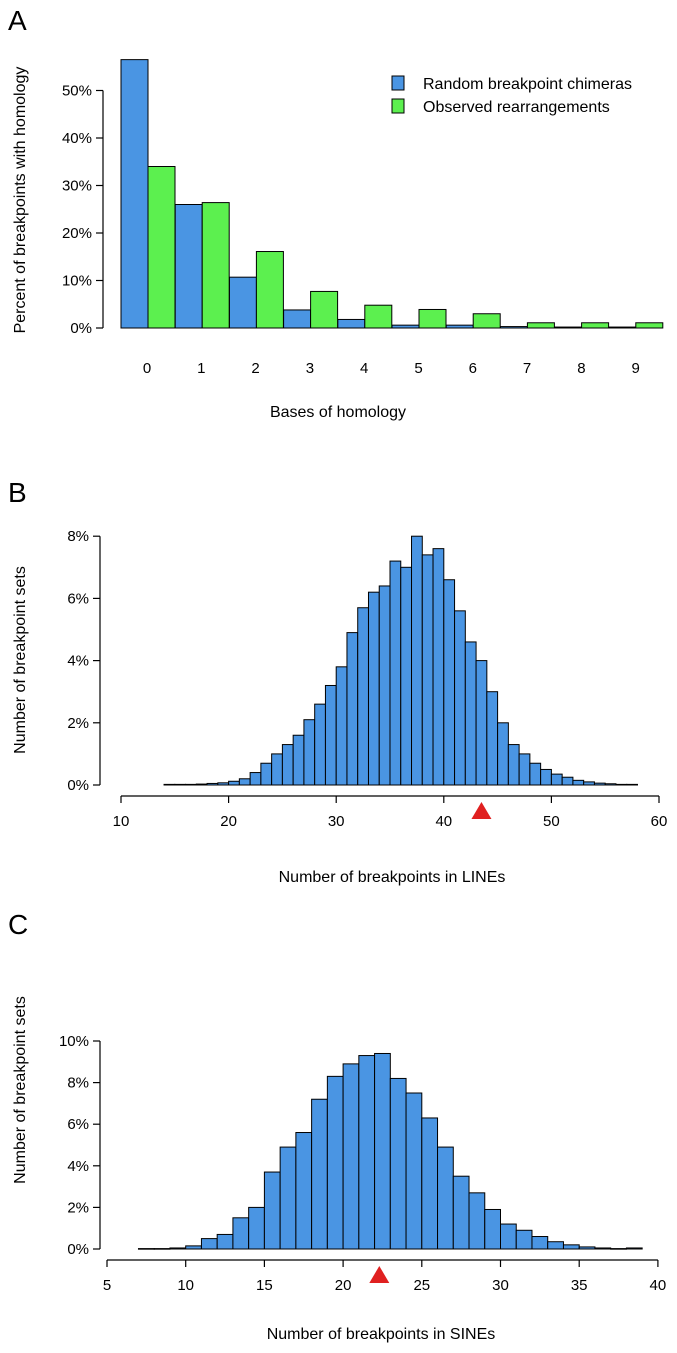 This screenshot has width=677, height=1353. What do you see at coordinates (398, 106) in the screenshot?
I see `legend-swatch-observed` at bounding box center [398, 106].